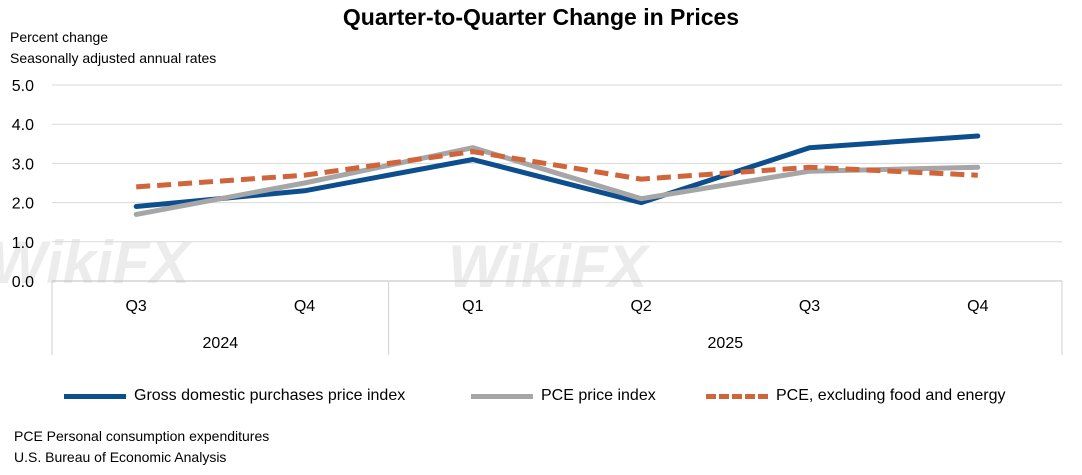 This screenshot has height=475, width=1082. I want to click on x-tick-label: Q1, so click(472, 306).